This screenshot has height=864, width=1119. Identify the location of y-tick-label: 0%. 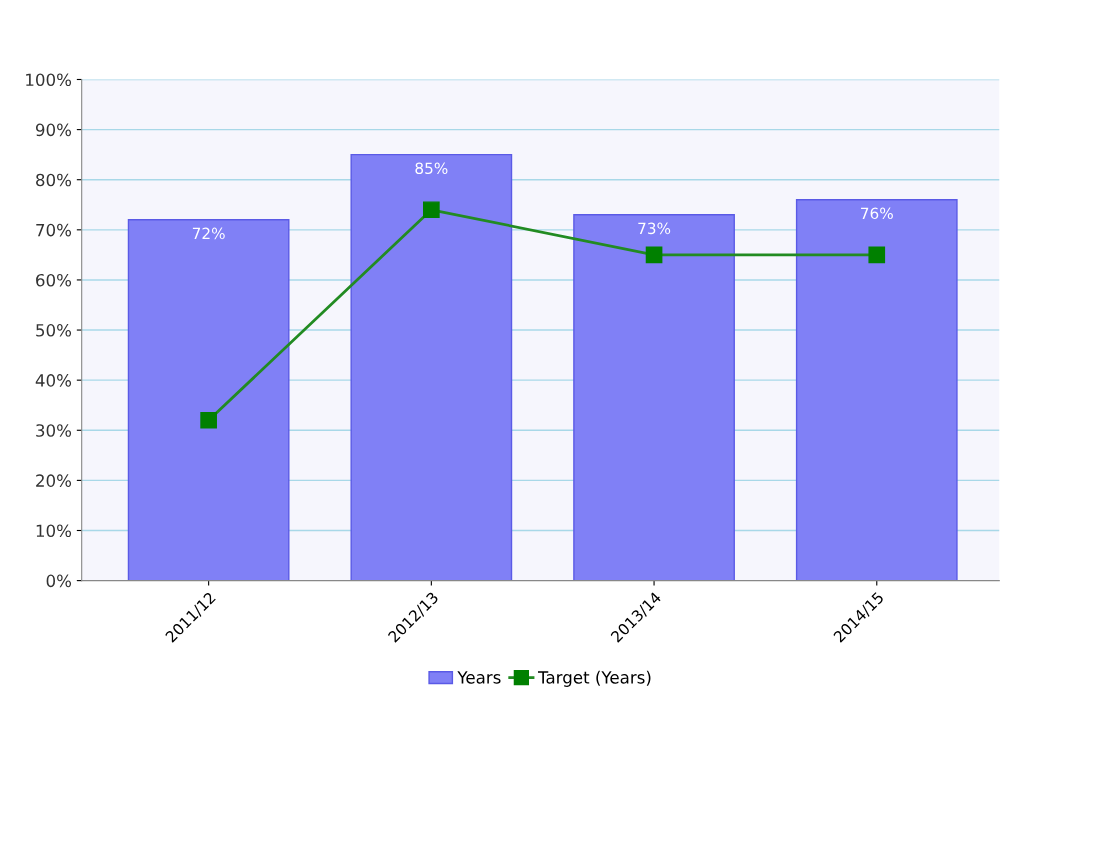
(59, 581).